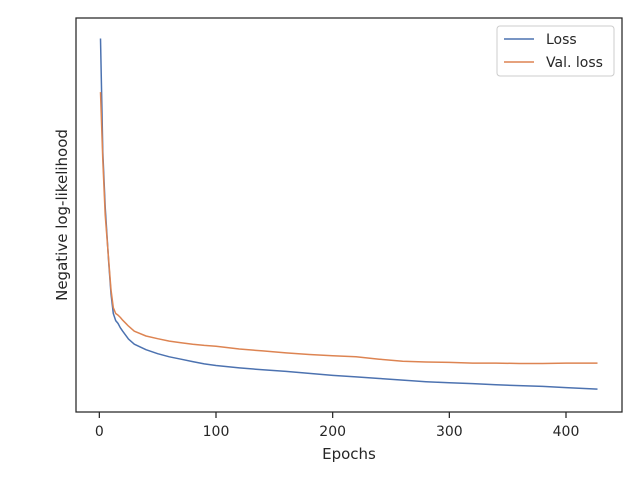 The image size is (640, 480). I want to click on x-axis-ticks: 0 100 200 300 400, so click(337, 426).